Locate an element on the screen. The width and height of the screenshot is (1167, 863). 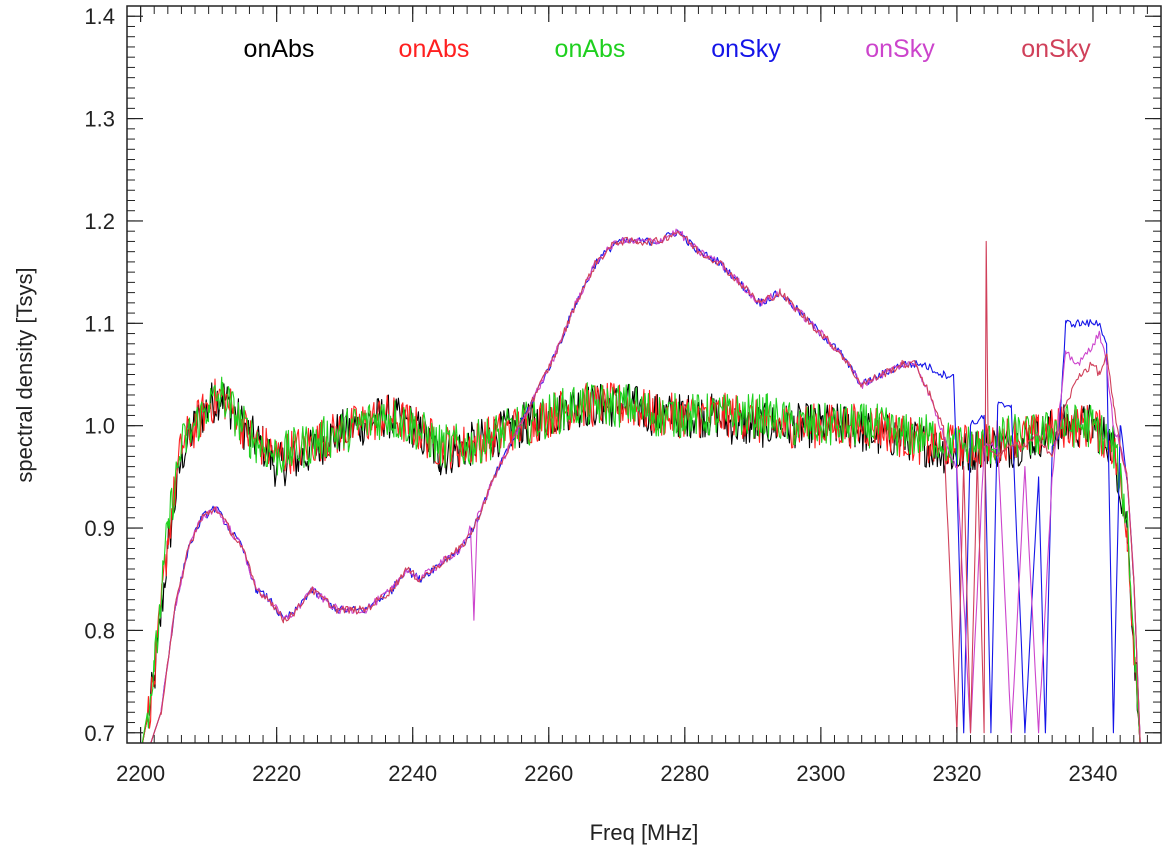
x-tick-label: 2240 is located at coordinates (412, 773).